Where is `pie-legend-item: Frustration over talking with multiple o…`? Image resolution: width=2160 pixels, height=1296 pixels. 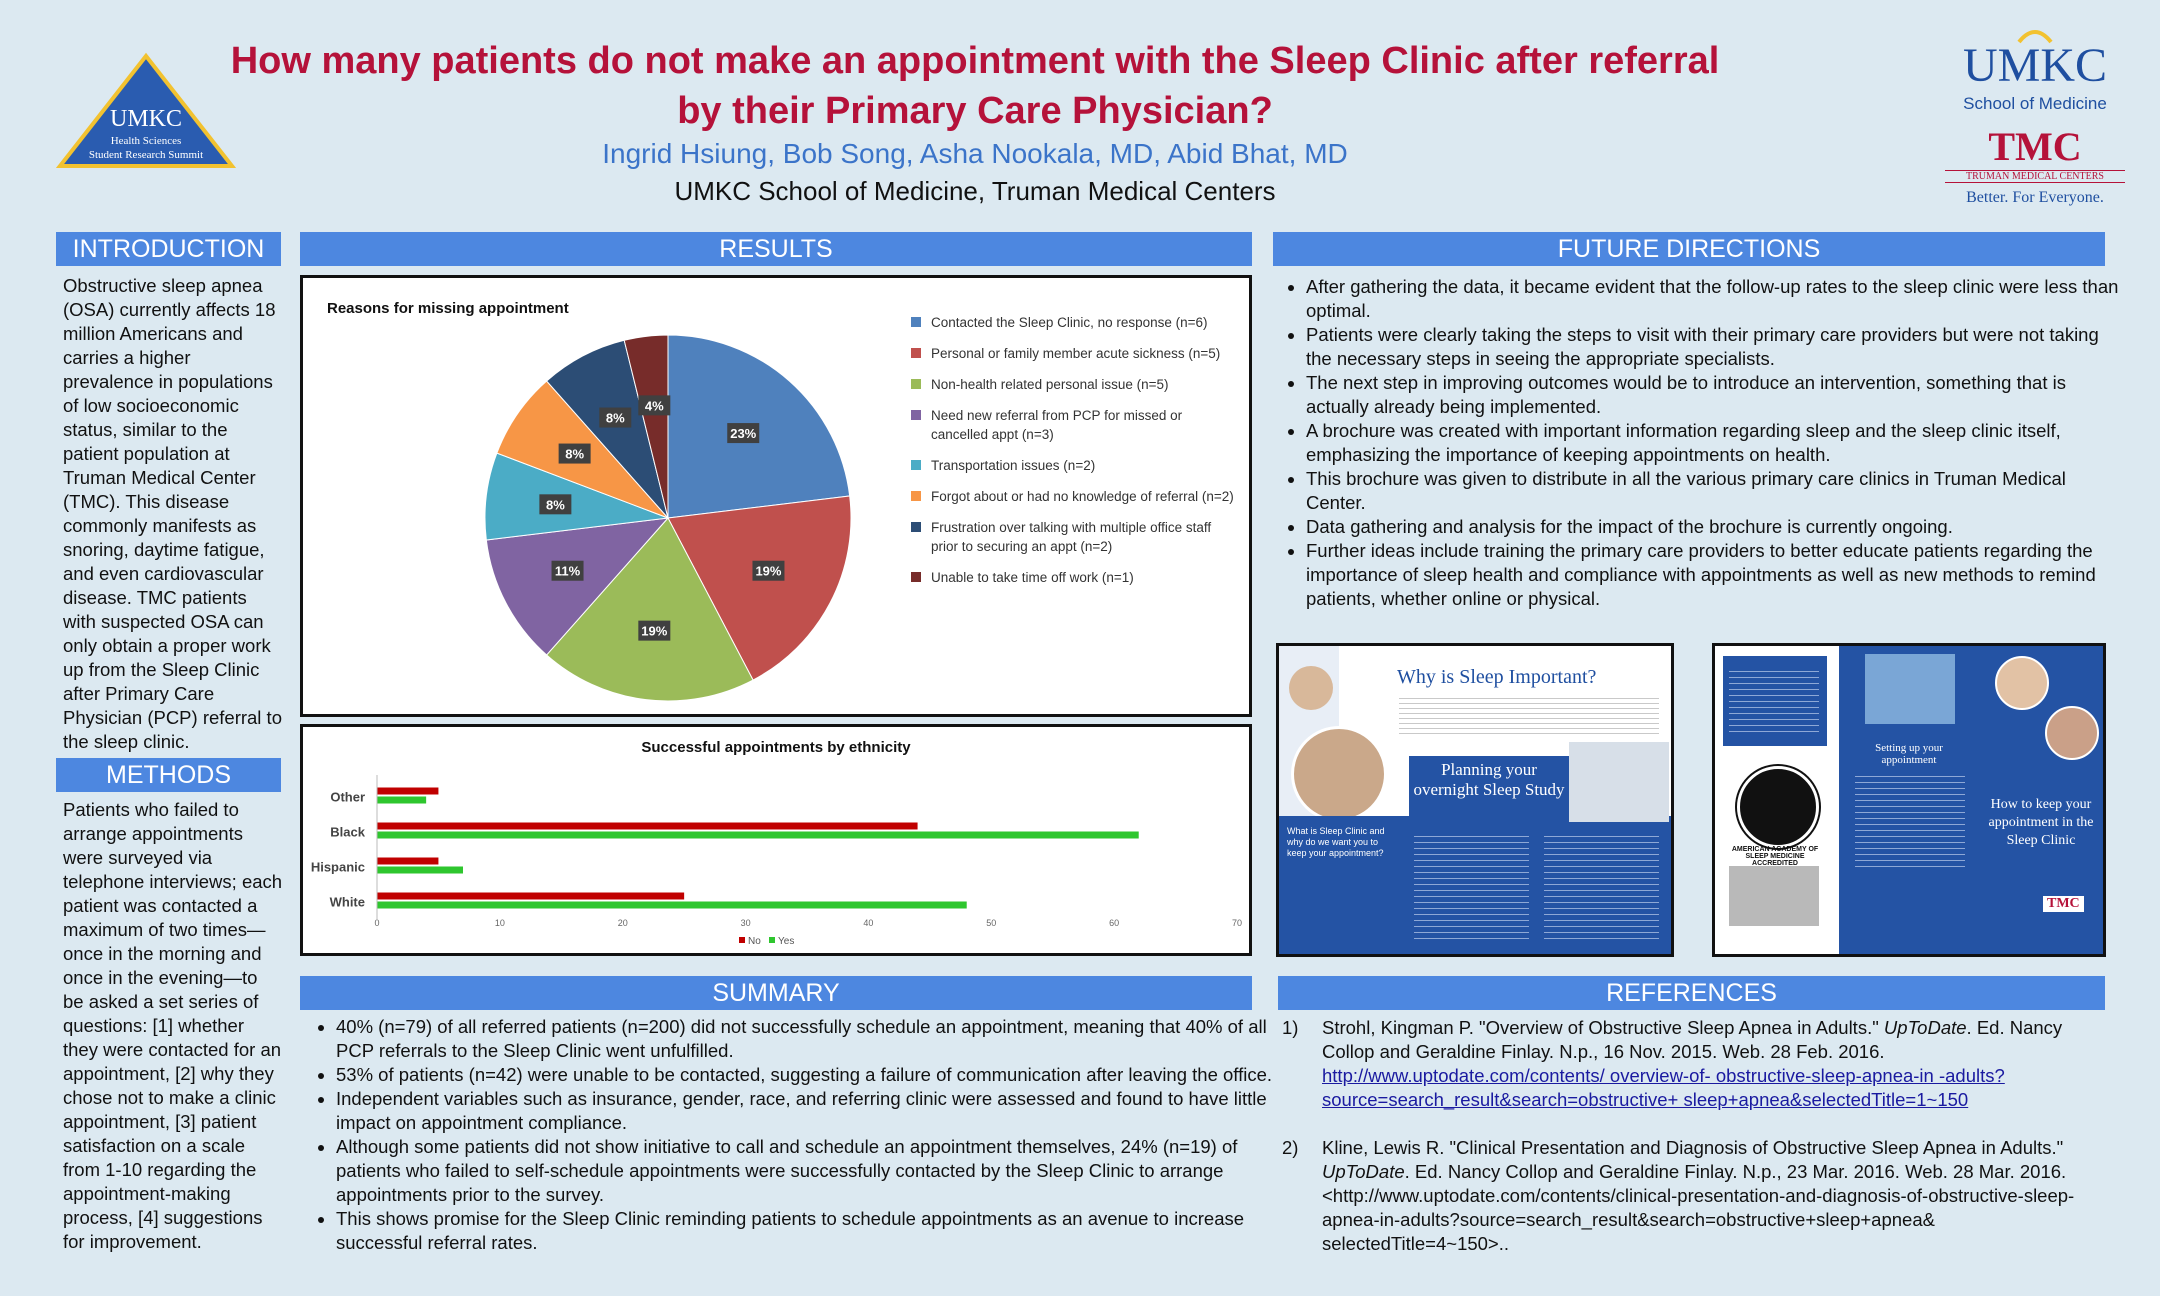
pie-legend-item: Frustration over talking with multiple o… is located at coordinates (1076, 537).